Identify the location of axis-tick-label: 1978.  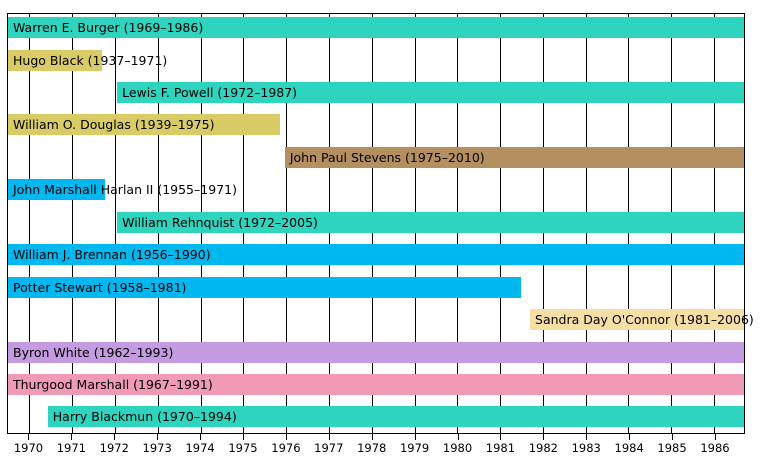
(372, 448).